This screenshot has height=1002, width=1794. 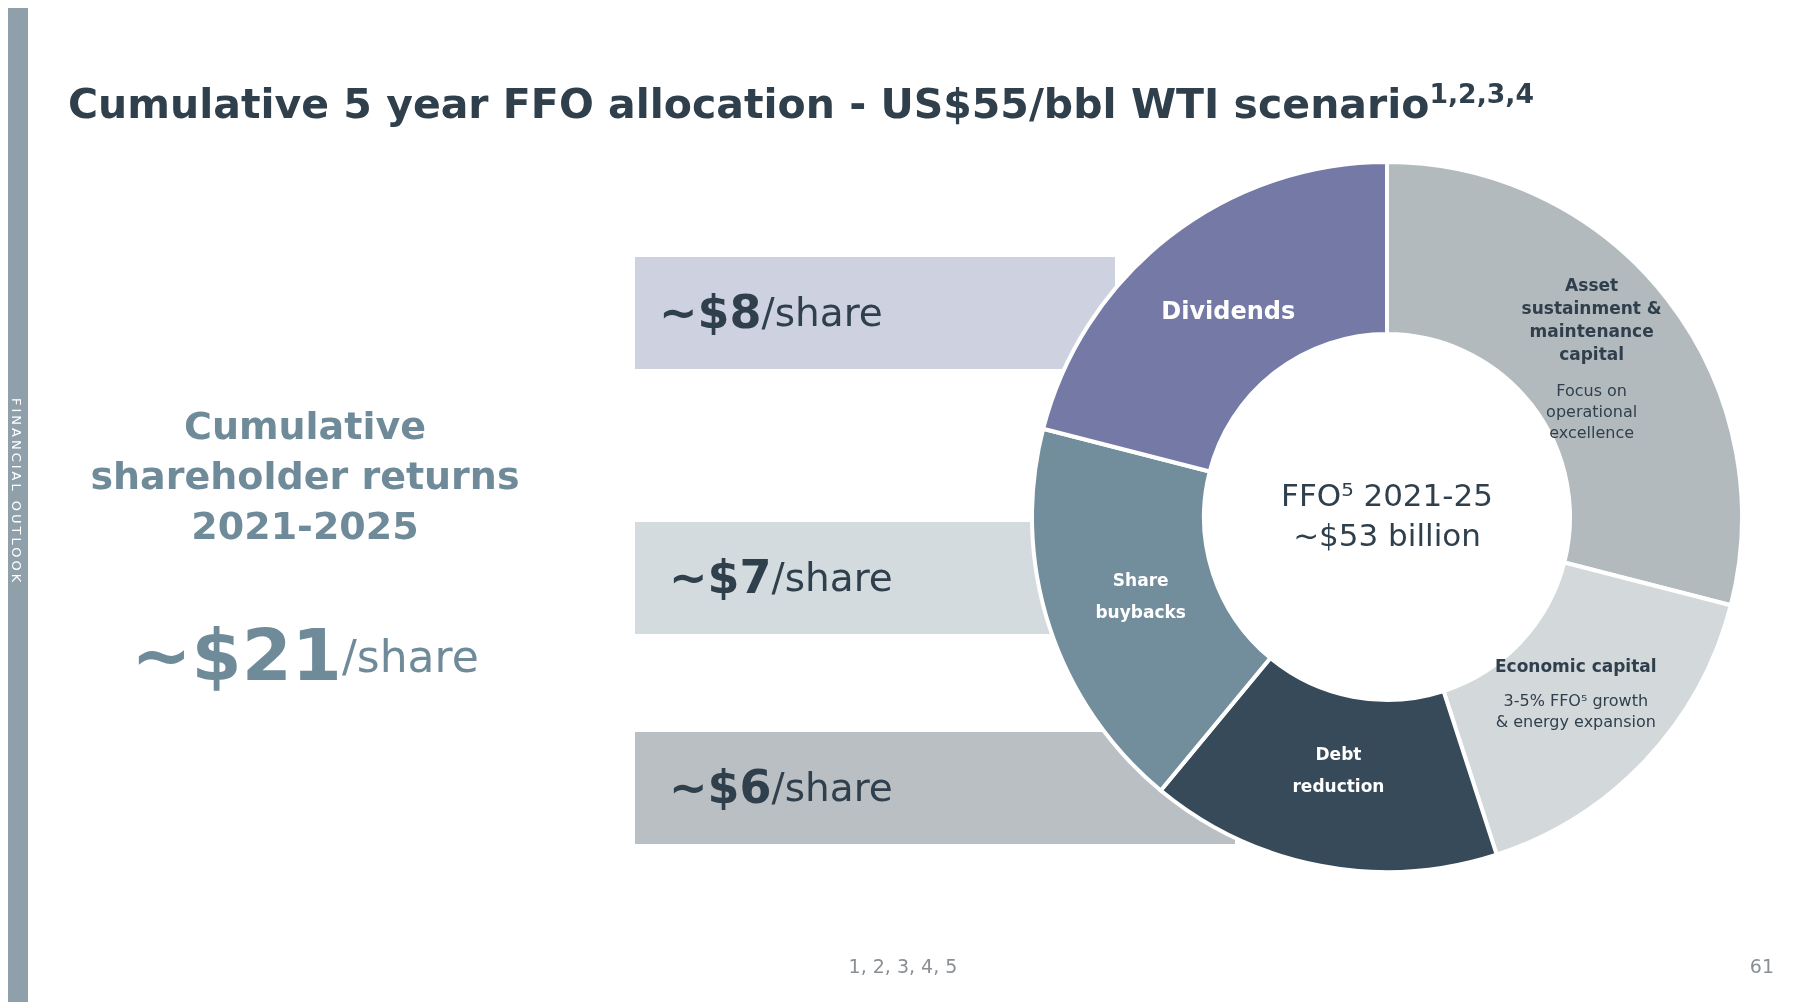 I want to click on slice-label: Dividends, so click(x=1228, y=311).